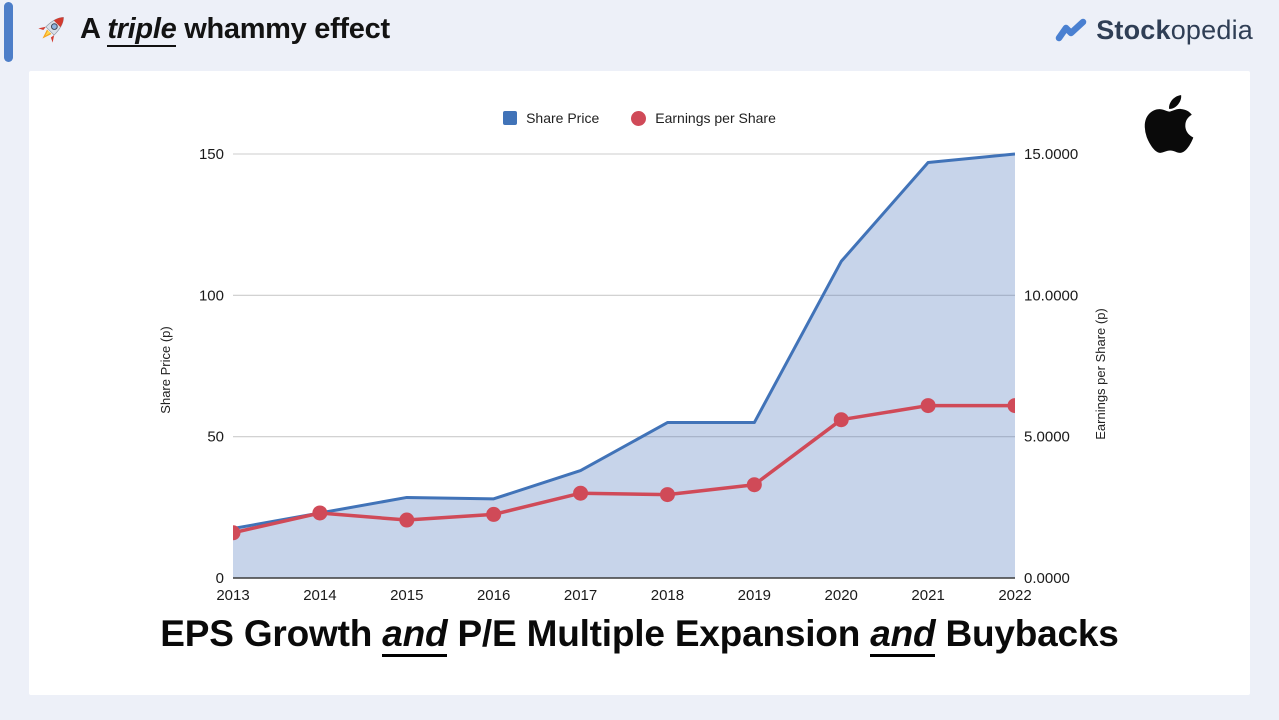 Image resolution: width=1279 pixels, height=720 pixels. Describe the element at coordinates (235, 29) in the screenshot. I see `page-title: A triple whammy effect` at that location.